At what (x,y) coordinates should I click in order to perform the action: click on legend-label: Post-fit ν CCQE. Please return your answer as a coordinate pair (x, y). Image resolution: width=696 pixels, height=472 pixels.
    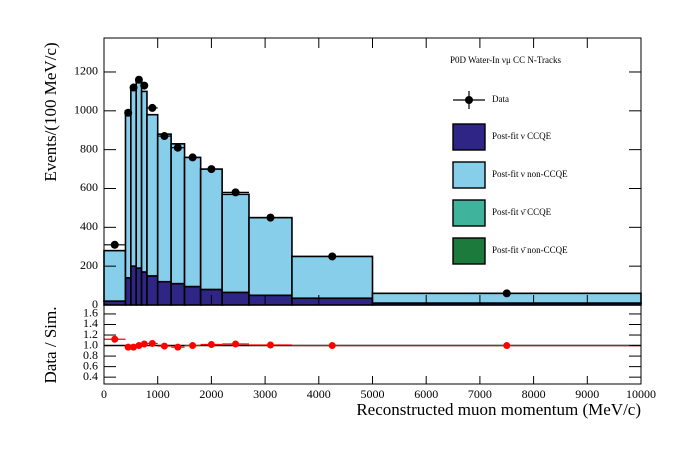
    Looking at the image, I should click on (522, 136).